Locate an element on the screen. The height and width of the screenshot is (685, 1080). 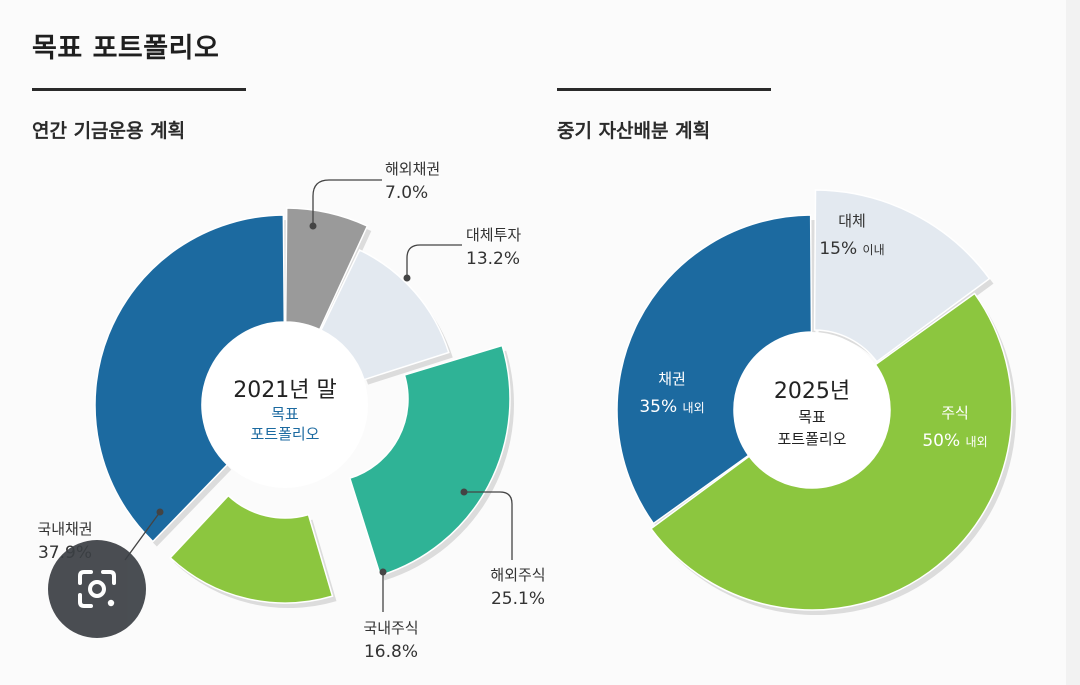
slice-value-주식: 50% 내외 is located at coordinates (954, 441).